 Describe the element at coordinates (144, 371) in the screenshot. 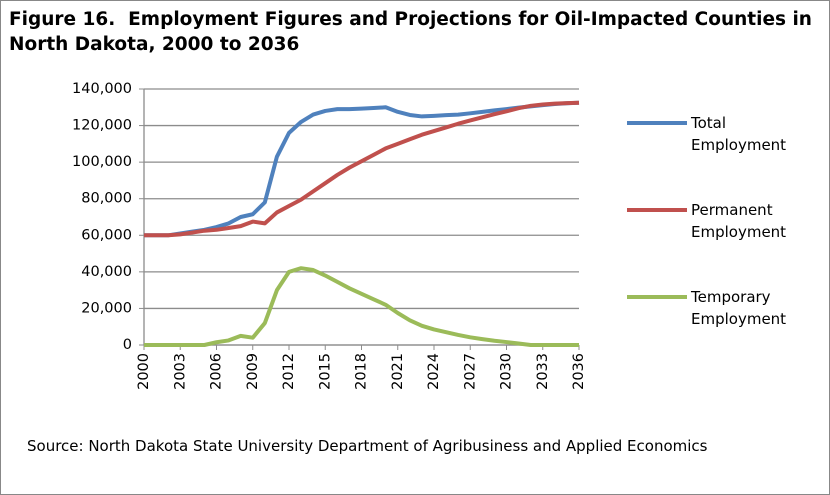

I see `x-tick-label: 2000` at that location.